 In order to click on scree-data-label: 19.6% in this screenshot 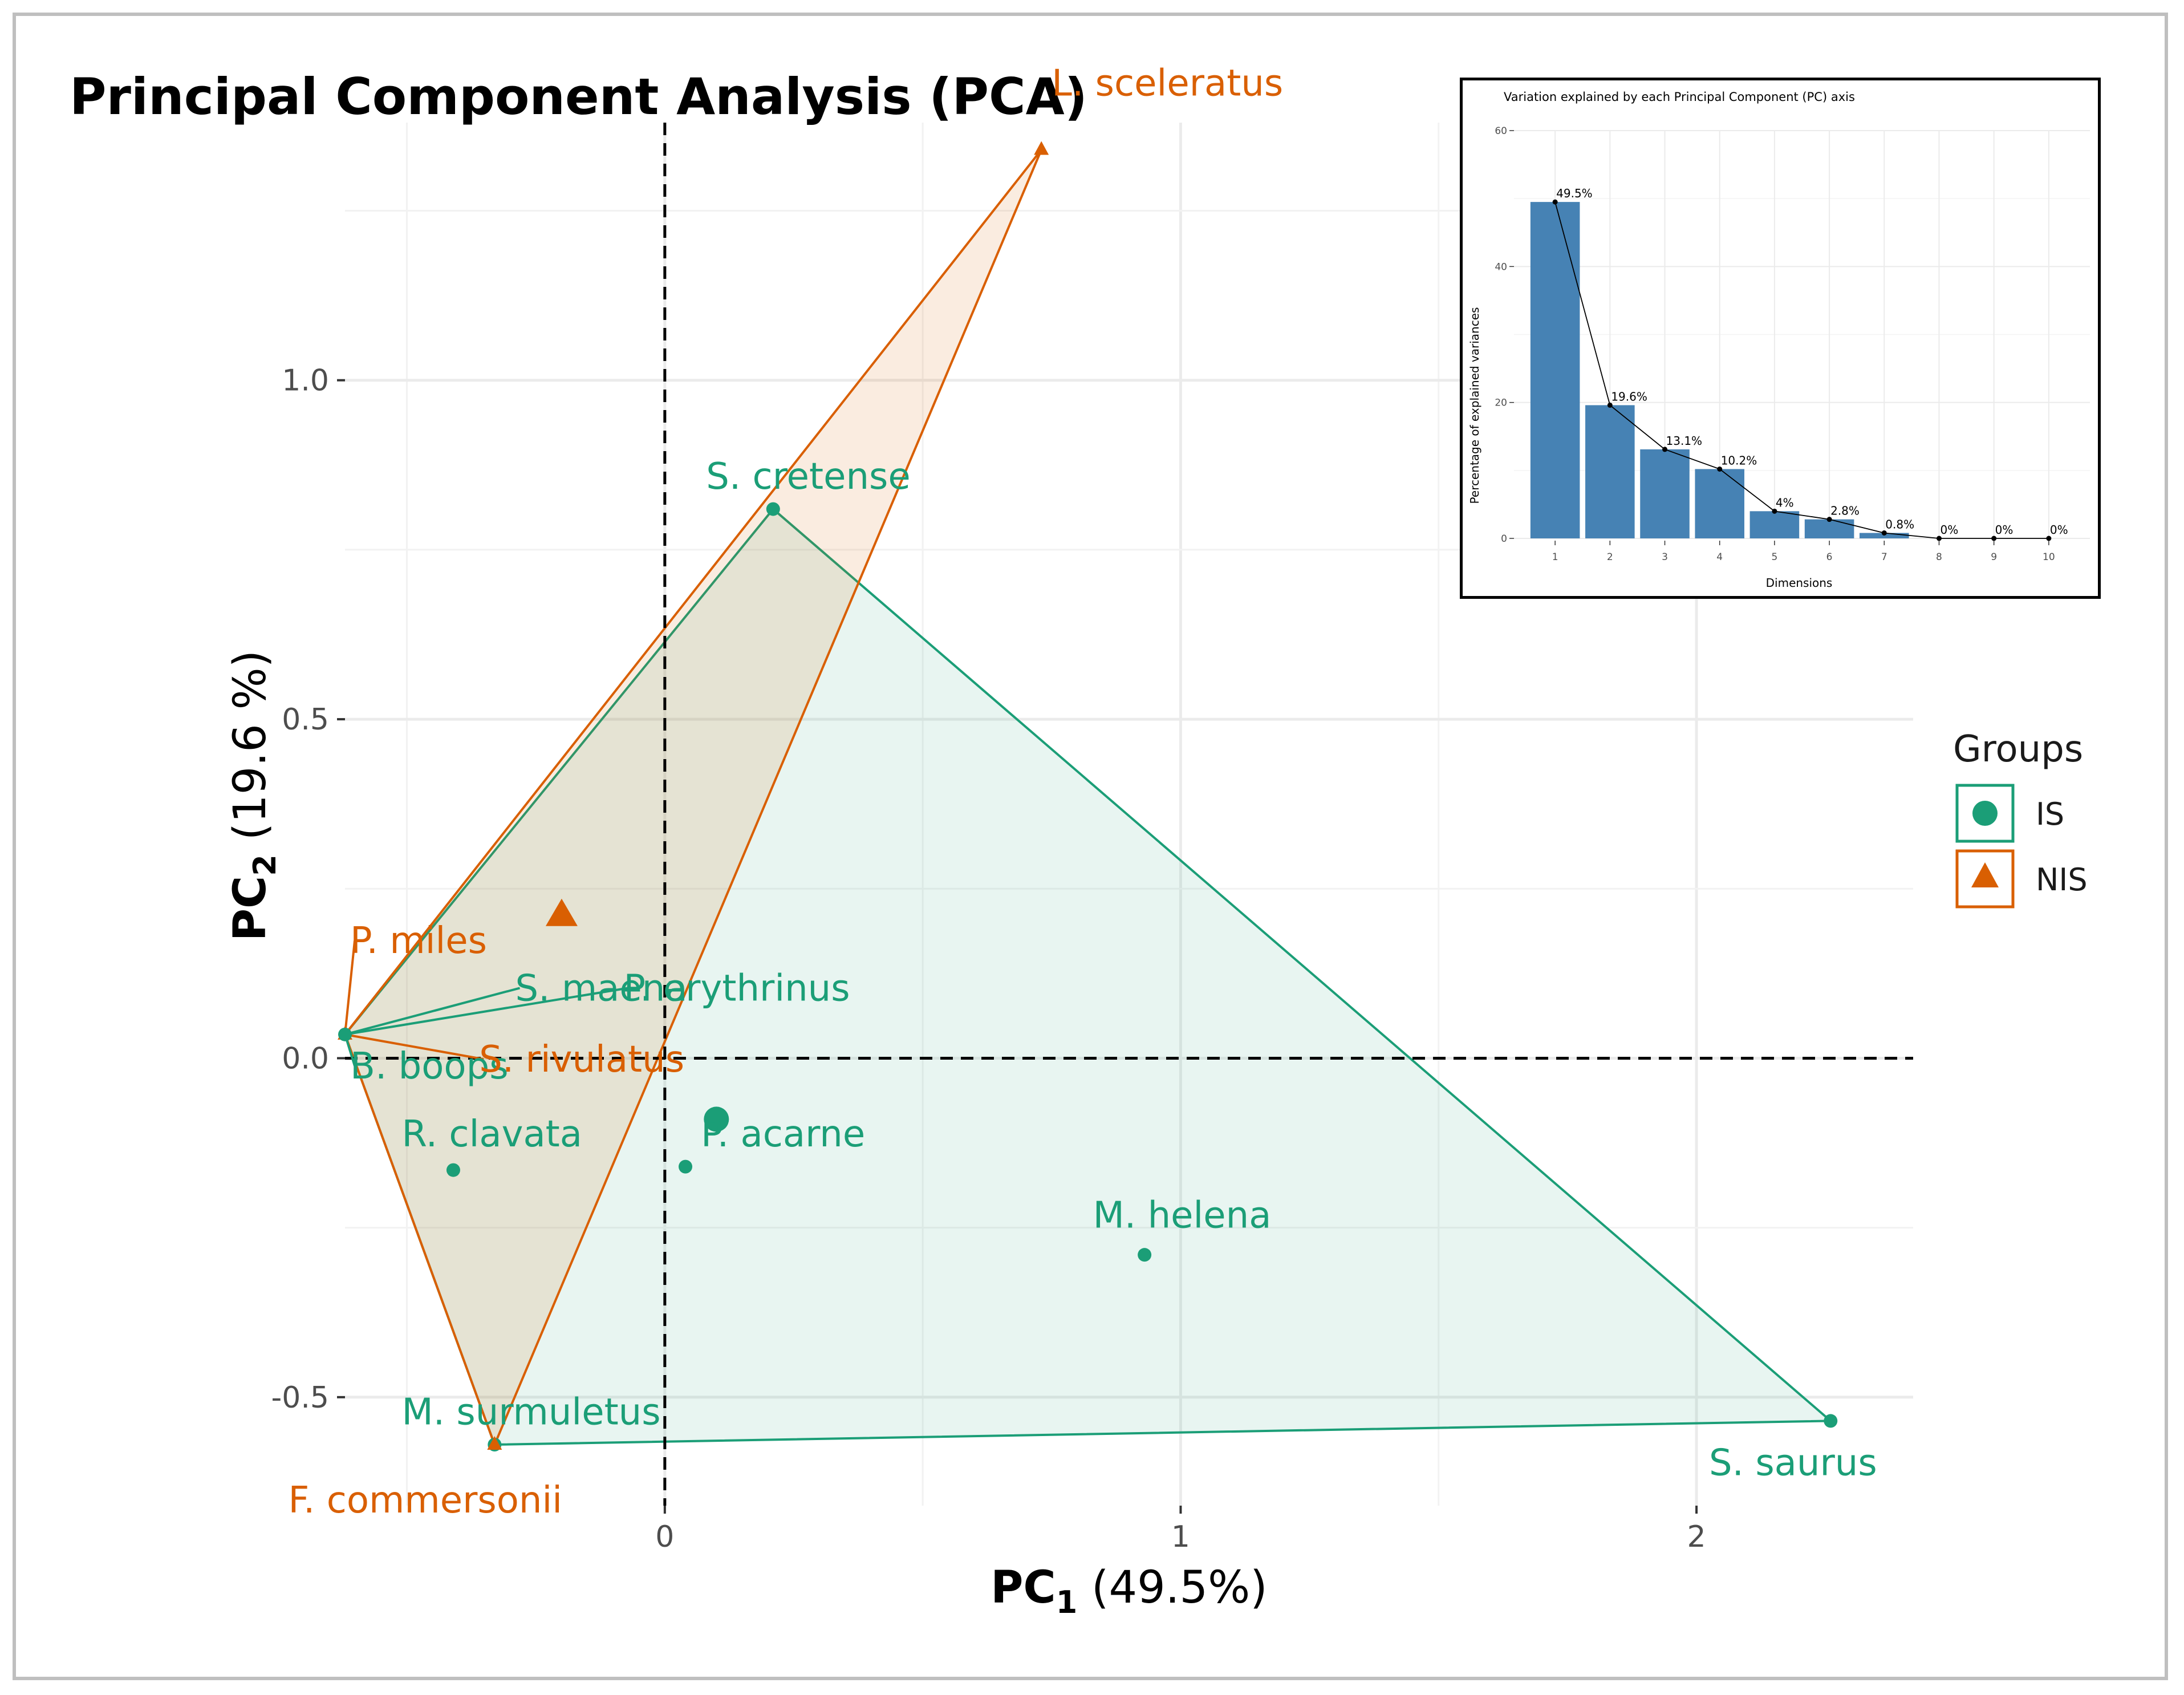, I will do `click(1629, 397)`.